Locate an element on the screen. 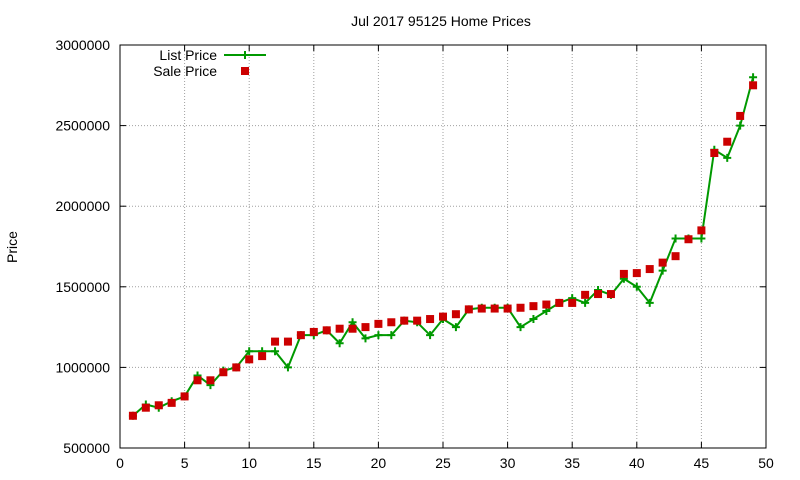 The width and height of the screenshot is (800, 480). y-tick-label: 500000 is located at coordinates (86, 448).